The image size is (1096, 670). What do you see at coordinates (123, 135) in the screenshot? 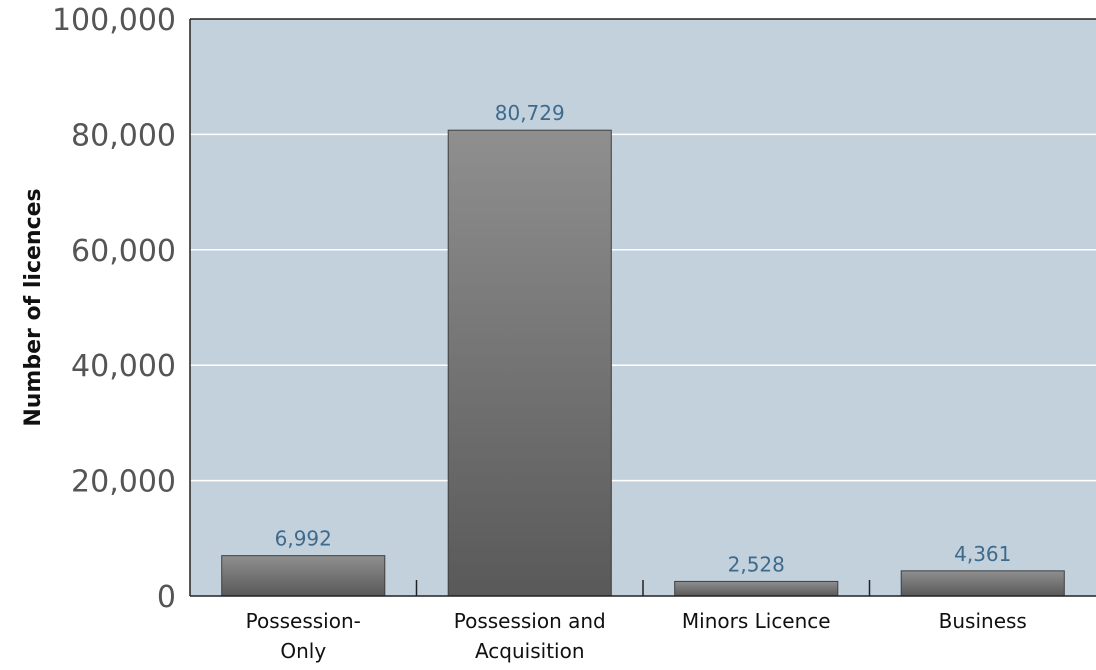
I see `y-tick-label: 80,000` at bounding box center [123, 135].